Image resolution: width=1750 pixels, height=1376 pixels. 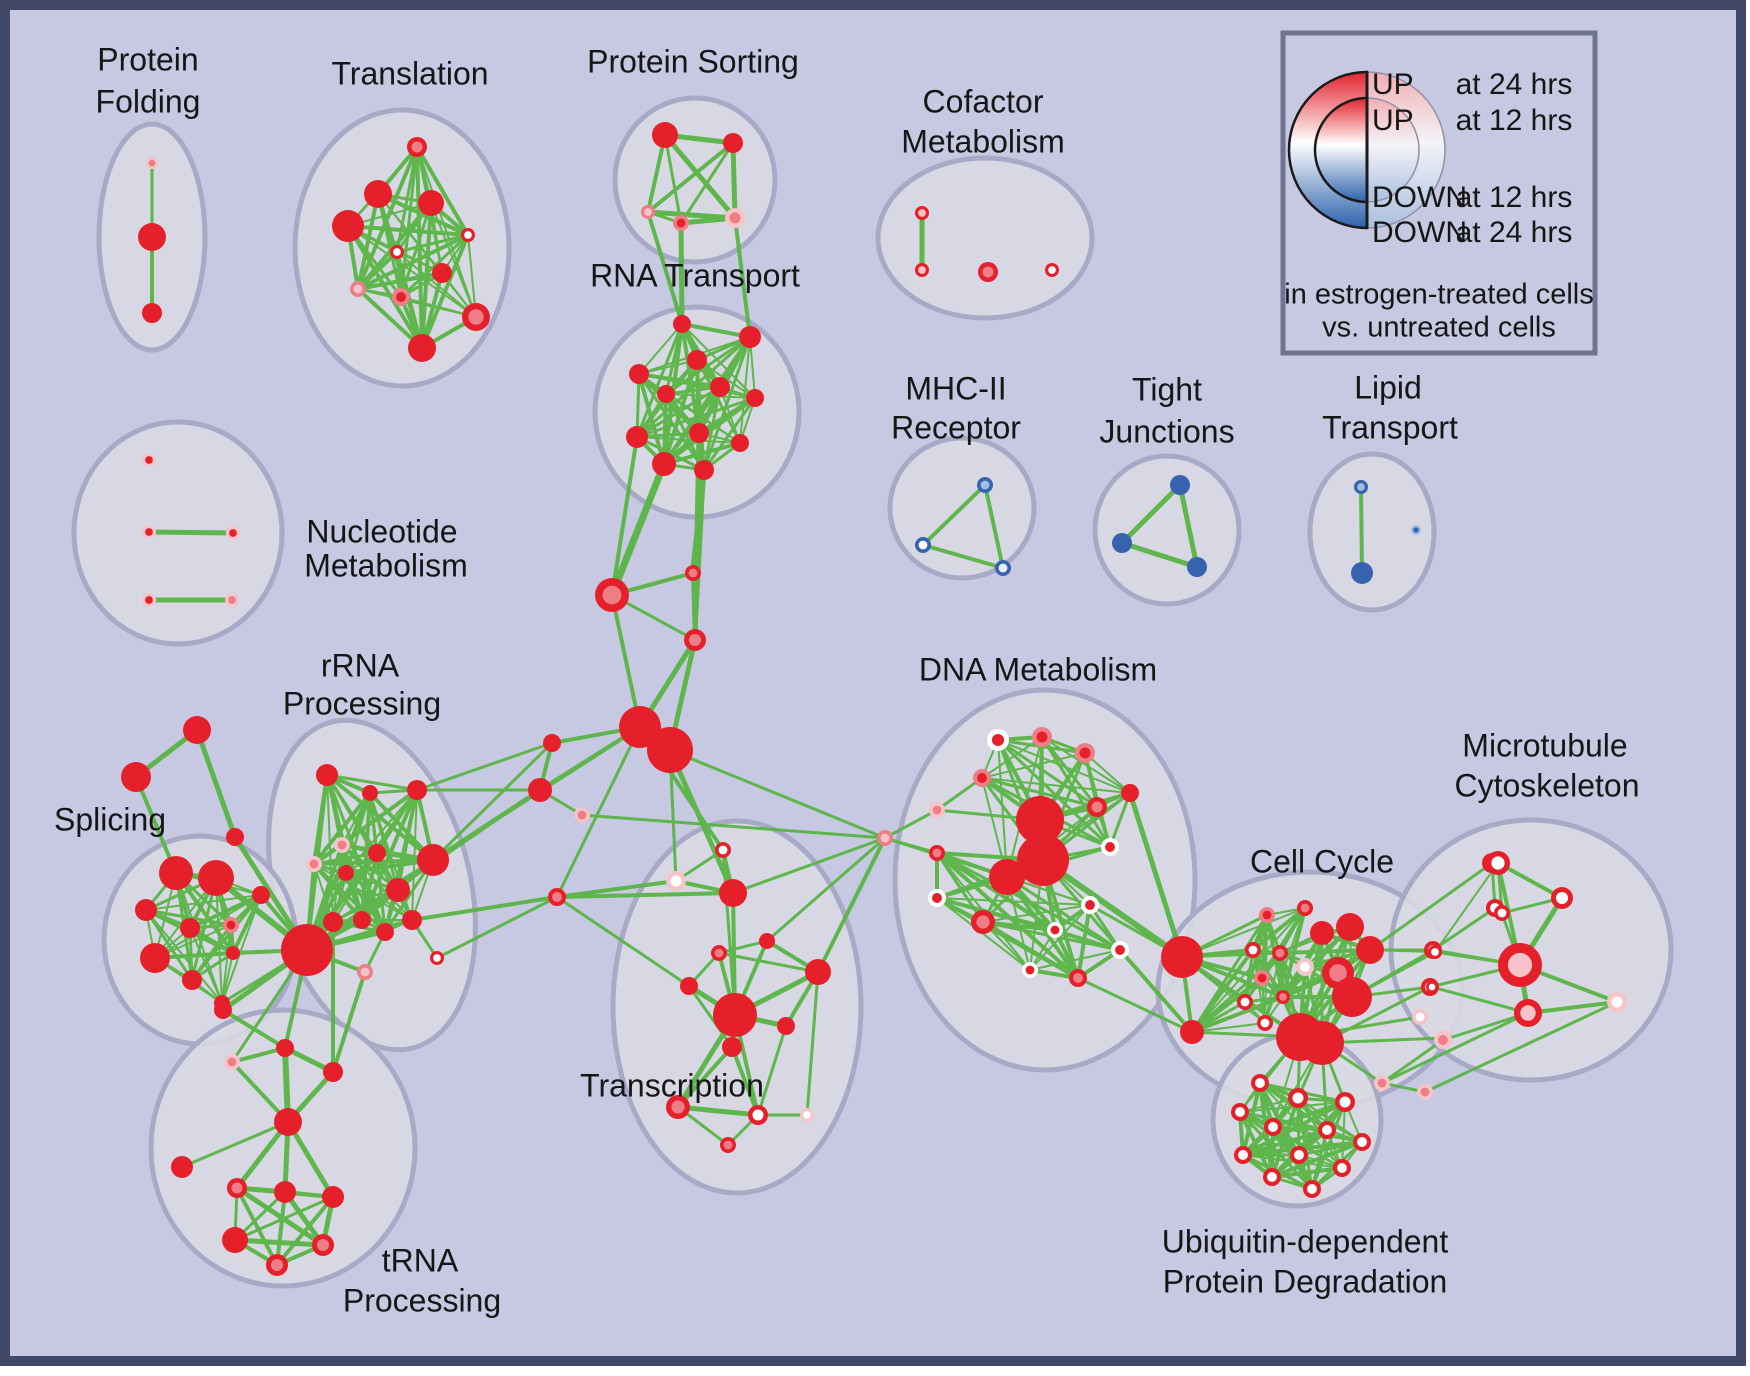 I want to click on cluster-label-tx-0: Transcription, so click(x=672, y=1085).